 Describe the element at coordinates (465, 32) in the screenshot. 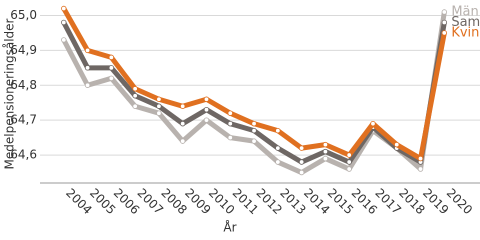

I see `legend-label: Kvinnor` at that location.